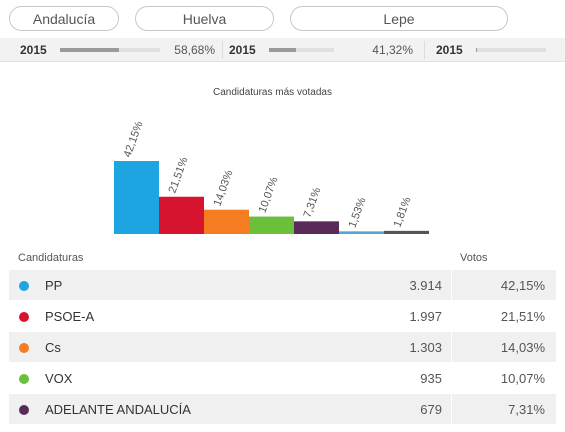  I want to click on party-percent: 7,31%, so click(526, 409).